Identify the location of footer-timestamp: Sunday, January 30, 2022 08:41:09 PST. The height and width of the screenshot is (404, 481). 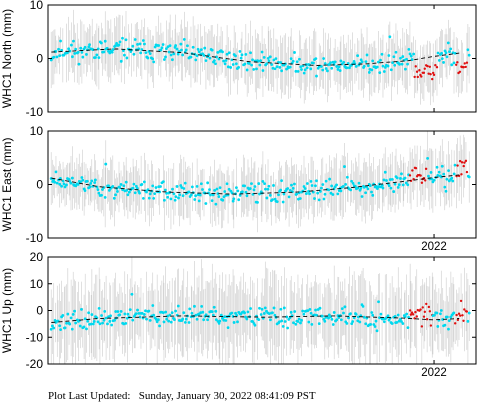
(227, 396).